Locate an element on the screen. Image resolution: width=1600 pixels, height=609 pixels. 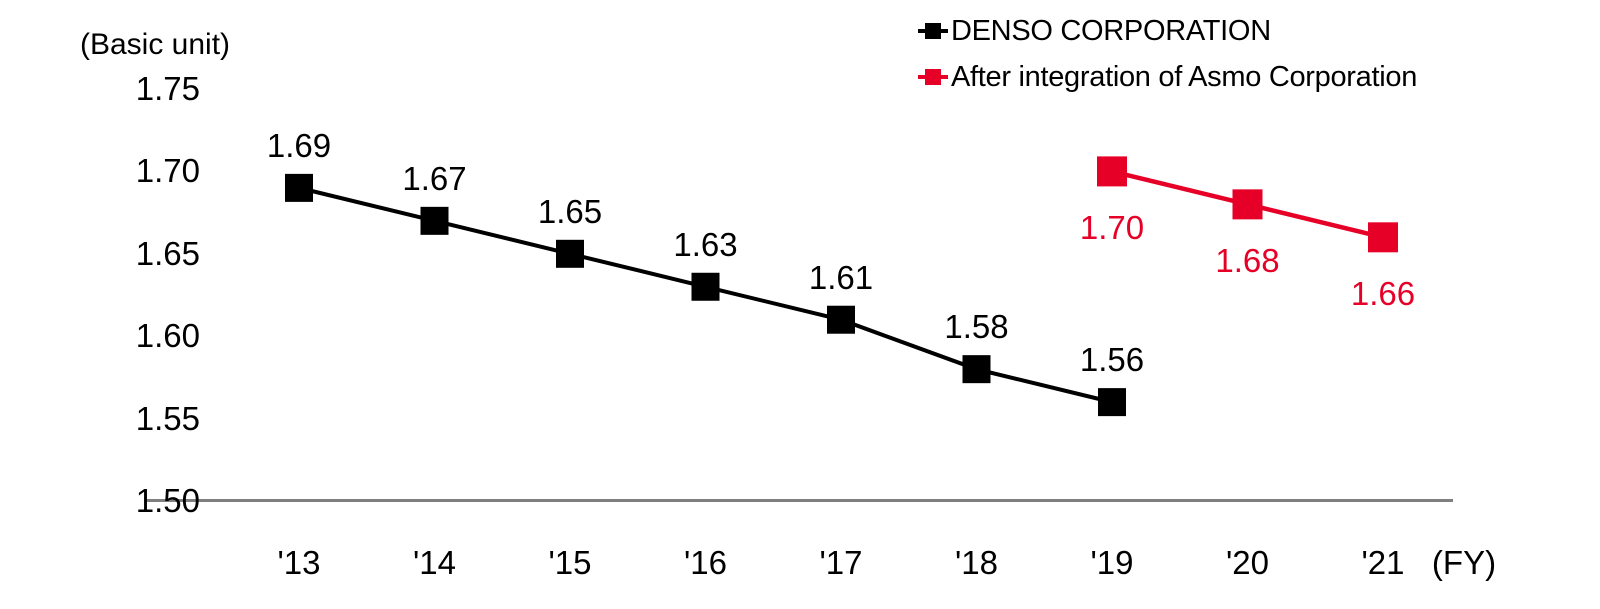
x-axis-tick-label: '17 is located at coordinates (841, 562).